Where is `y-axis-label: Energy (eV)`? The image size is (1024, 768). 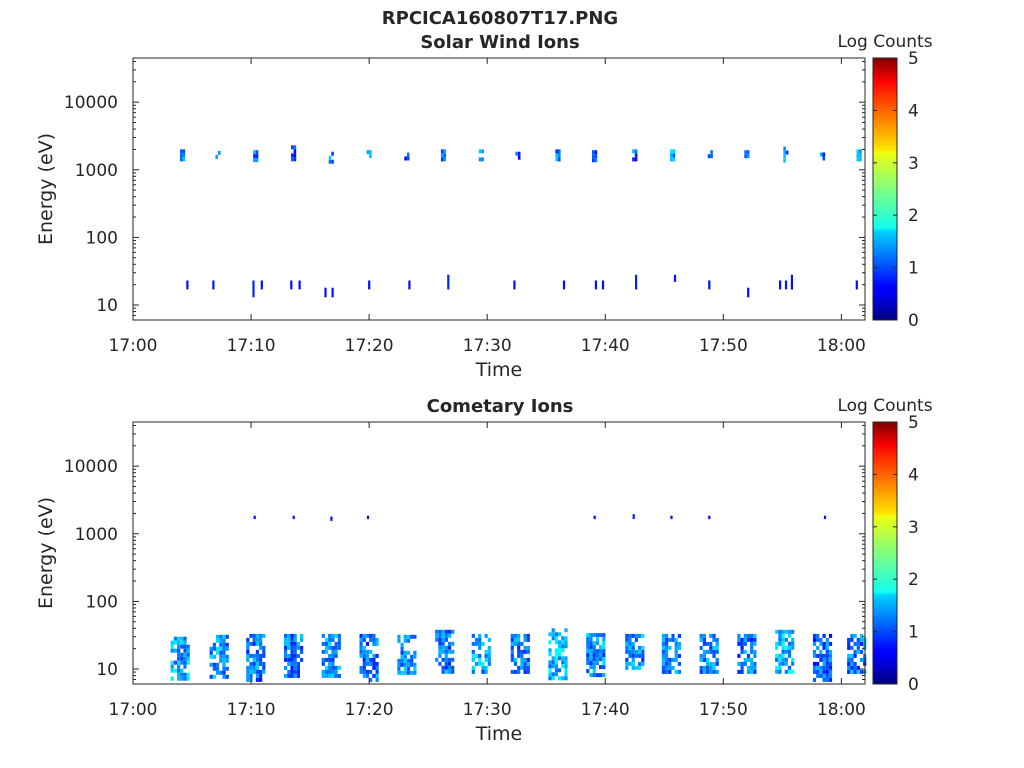 y-axis-label: Energy (eV) is located at coordinates (46, 189).